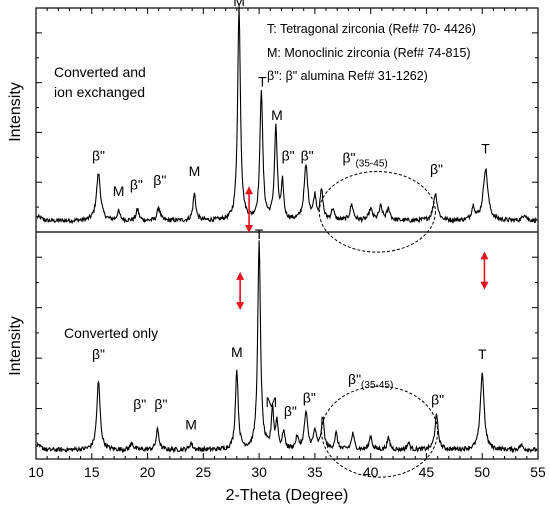  I want to click on legend-line-monoclinic: M: Monoclinic zirconia (Ref# 74-815), so click(369, 53).